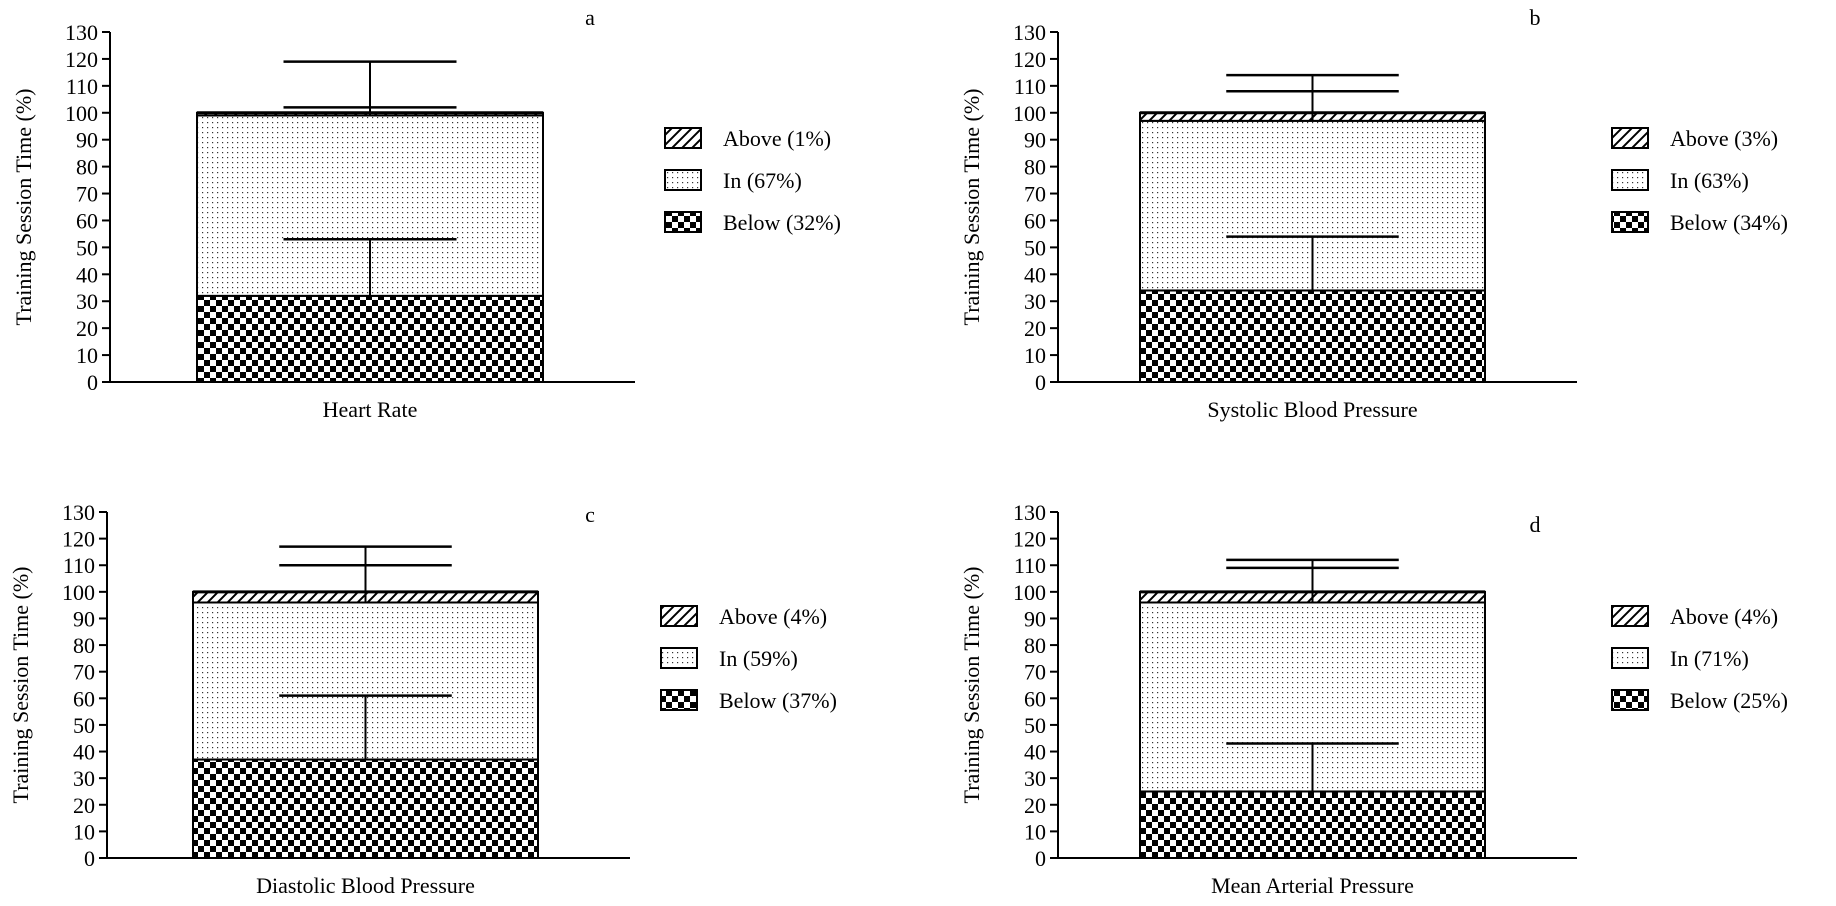  What do you see at coordinates (778, 700) in the screenshot?
I see `legend-entry: Below (37%)` at bounding box center [778, 700].